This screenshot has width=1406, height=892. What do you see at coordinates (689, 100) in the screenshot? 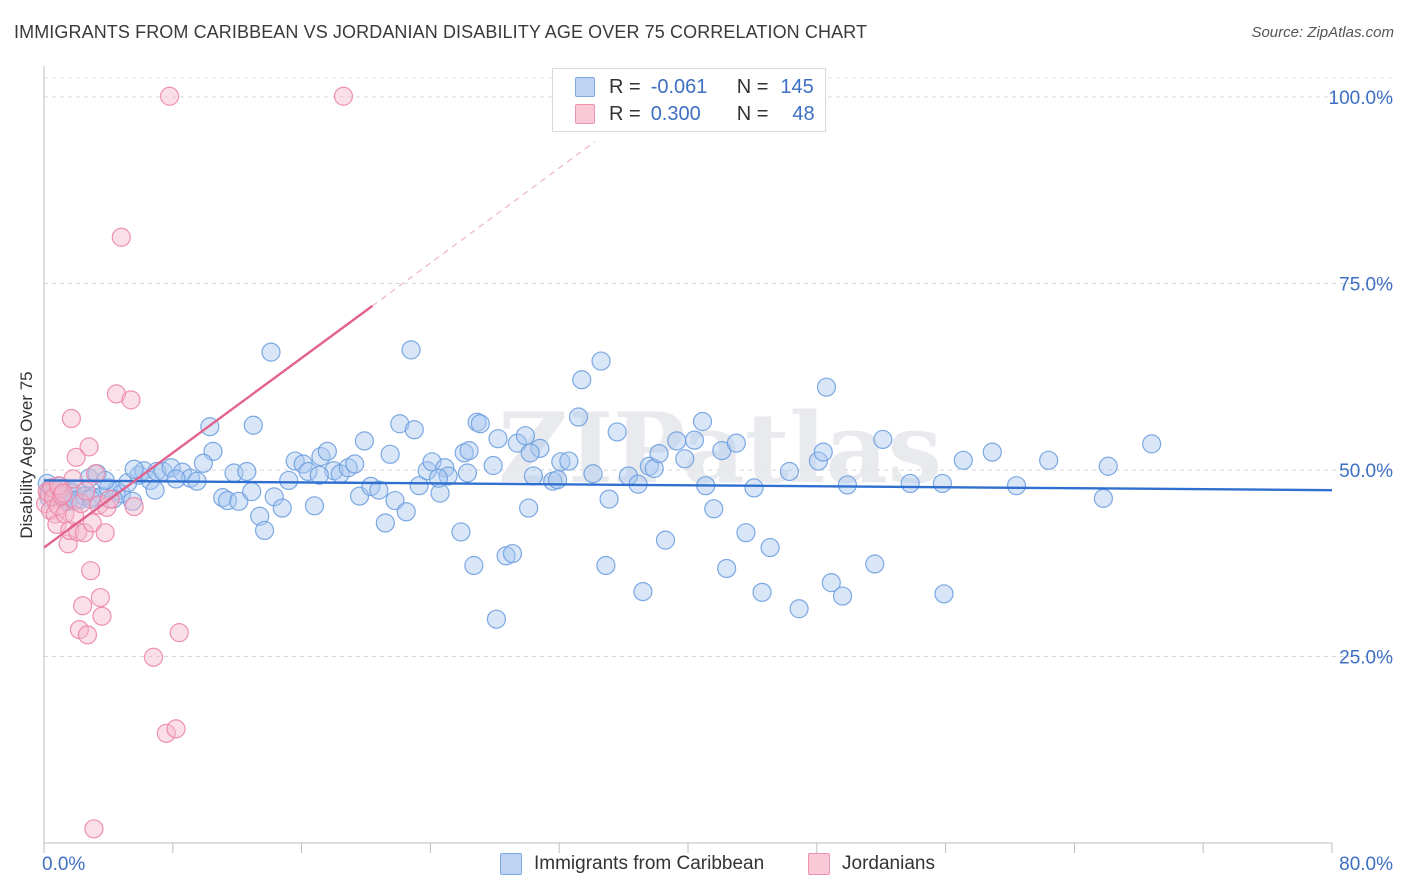
I see `correlation-legend: R = -0.061 N = 145 R = 0.300 N = 48` at bounding box center [689, 100].